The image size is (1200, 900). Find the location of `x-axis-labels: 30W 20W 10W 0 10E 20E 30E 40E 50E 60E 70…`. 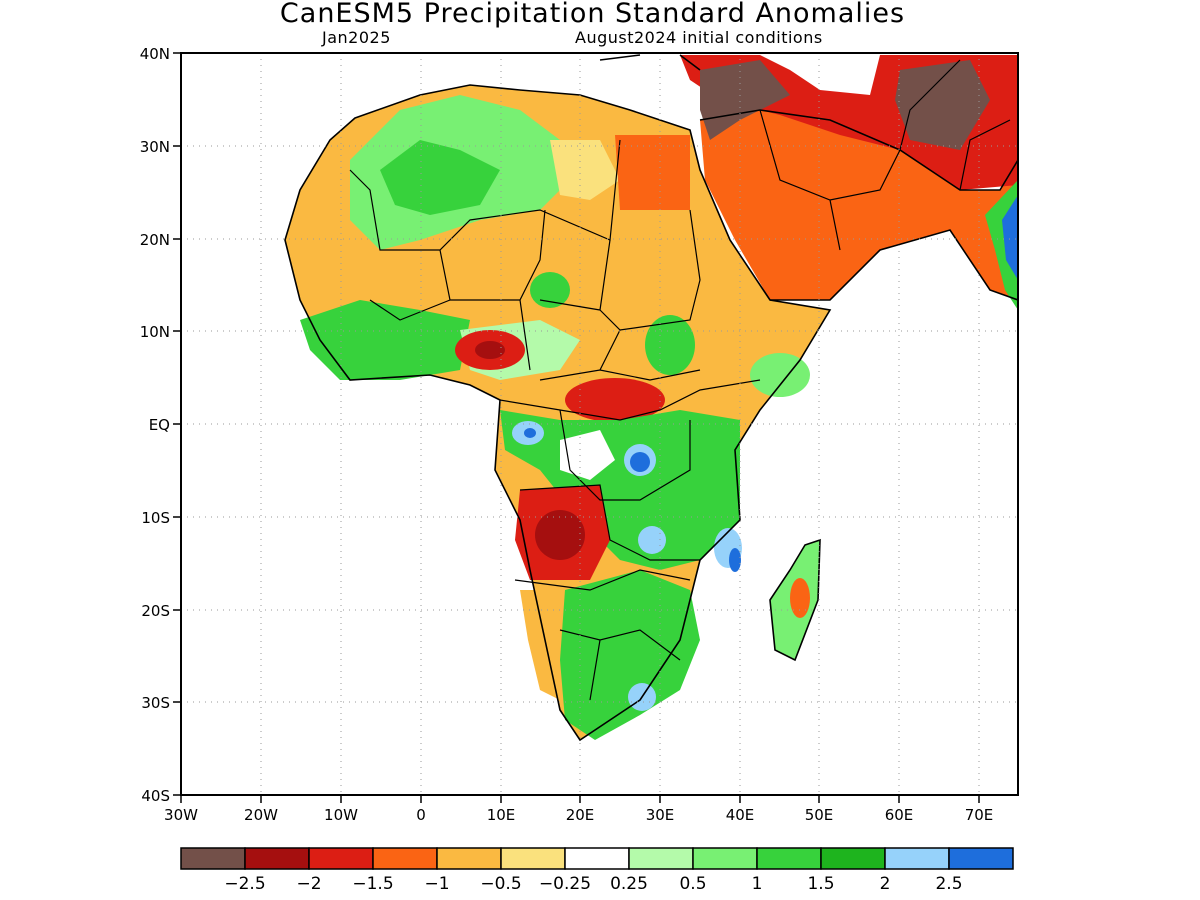

x-axis-labels: 30W 20W 10W 0 10E 20E 30E 40E 50E 60E 70… is located at coordinates (578, 815).